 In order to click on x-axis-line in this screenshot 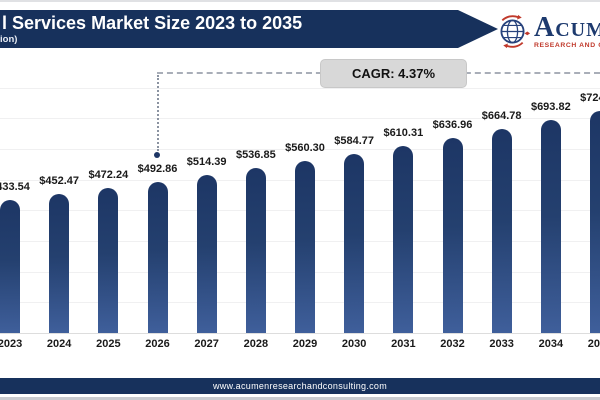, I will do `click(300, 333)`.